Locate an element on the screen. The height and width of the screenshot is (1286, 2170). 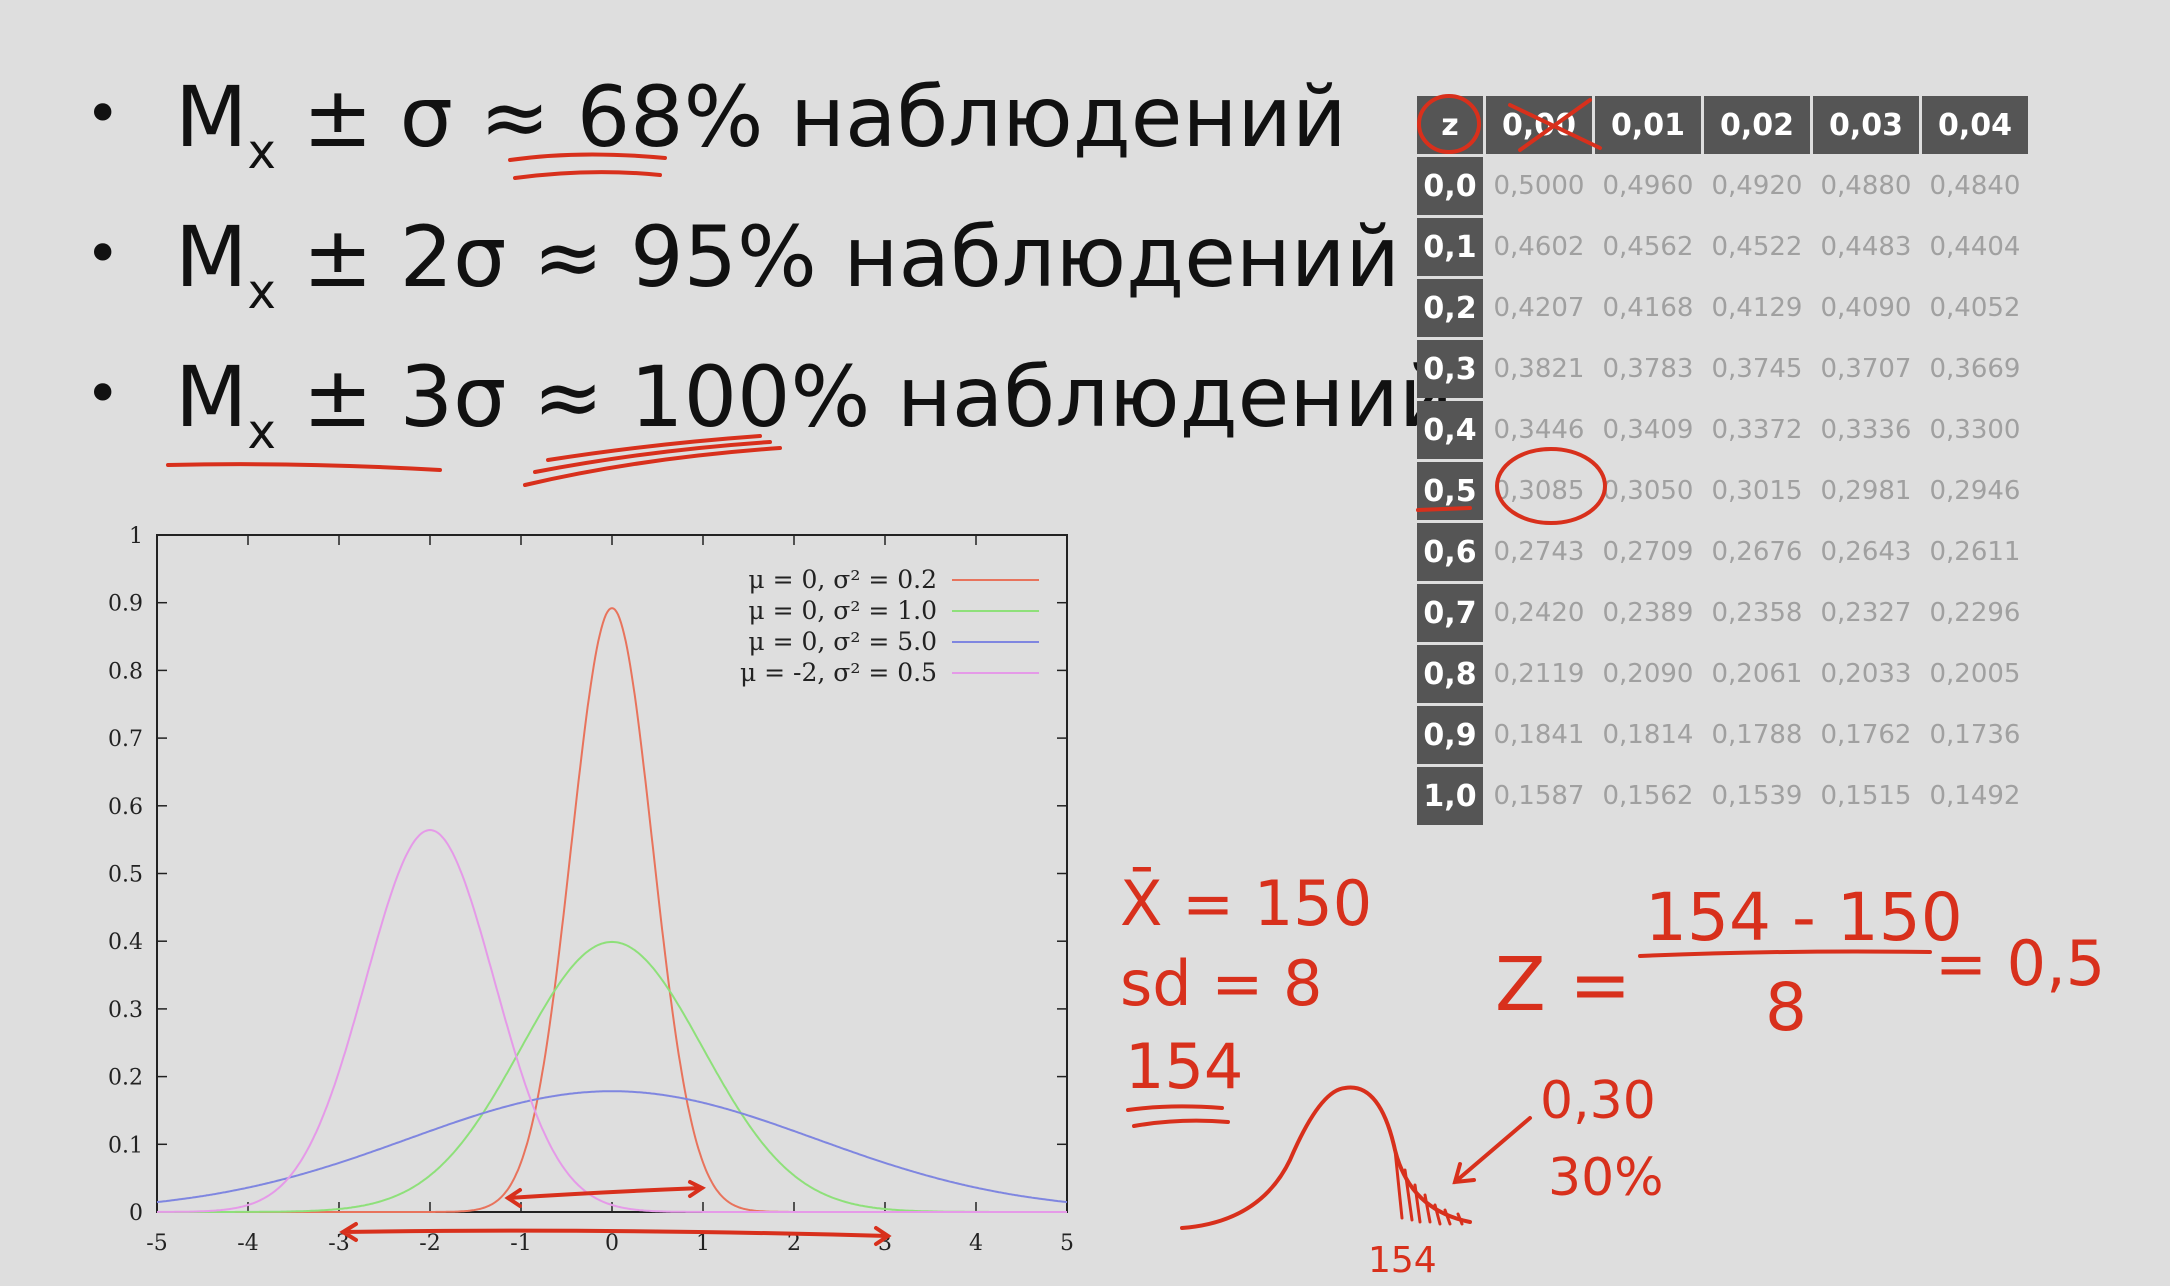
z-table-row: 0,4 0,3446 0,3409 0,3372 0,3336 0,3300 is located at coordinates (1722, 430).